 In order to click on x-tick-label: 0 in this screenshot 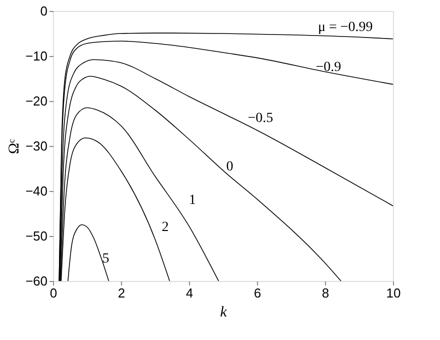, I will do `click(54, 293)`.